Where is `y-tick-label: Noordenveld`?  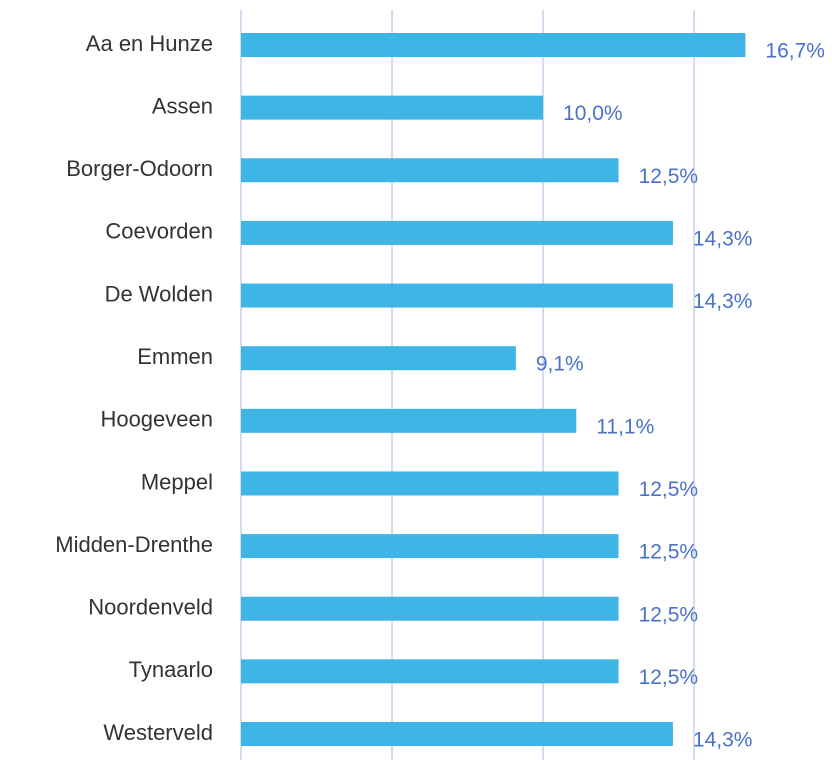
y-tick-label: Noordenveld is located at coordinates (150, 607).